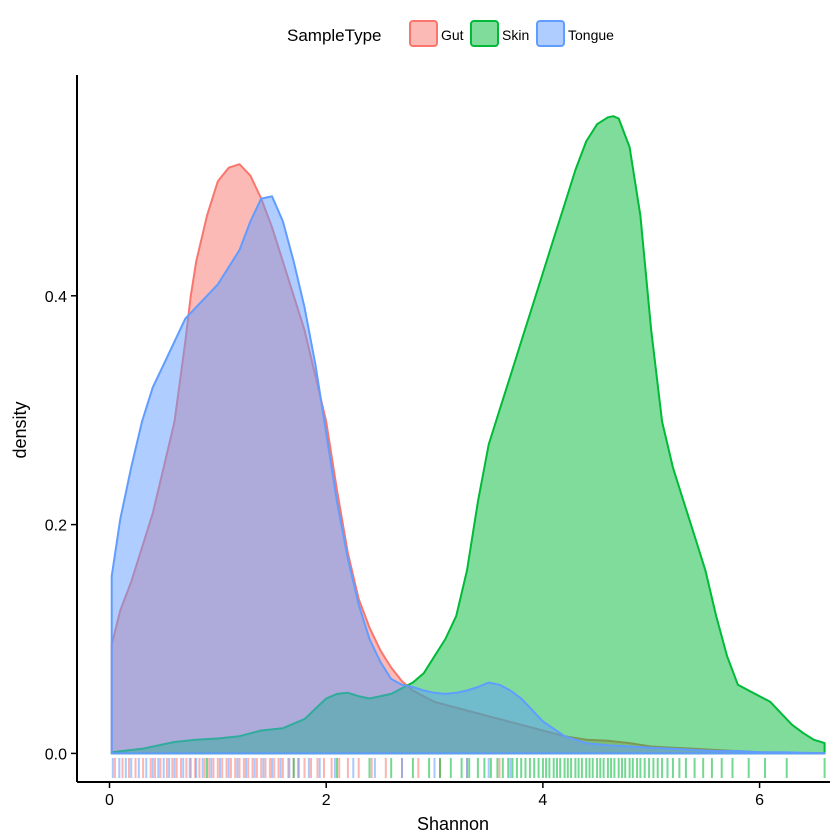 The width and height of the screenshot is (840, 840). Describe the element at coordinates (423, 33) in the screenshot. I see `legend-key-gut` at that location.